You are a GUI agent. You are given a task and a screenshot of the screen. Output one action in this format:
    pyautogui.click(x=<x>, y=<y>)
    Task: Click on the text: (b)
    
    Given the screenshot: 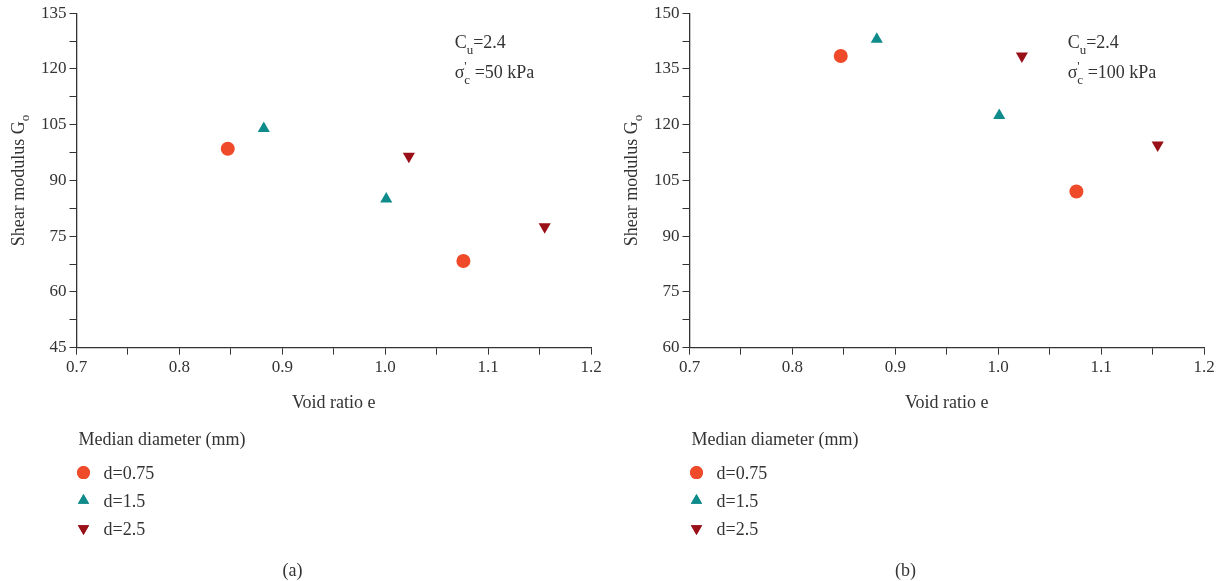 What is the action you would take?
    pyautogui.click(x=906, y=570)
    